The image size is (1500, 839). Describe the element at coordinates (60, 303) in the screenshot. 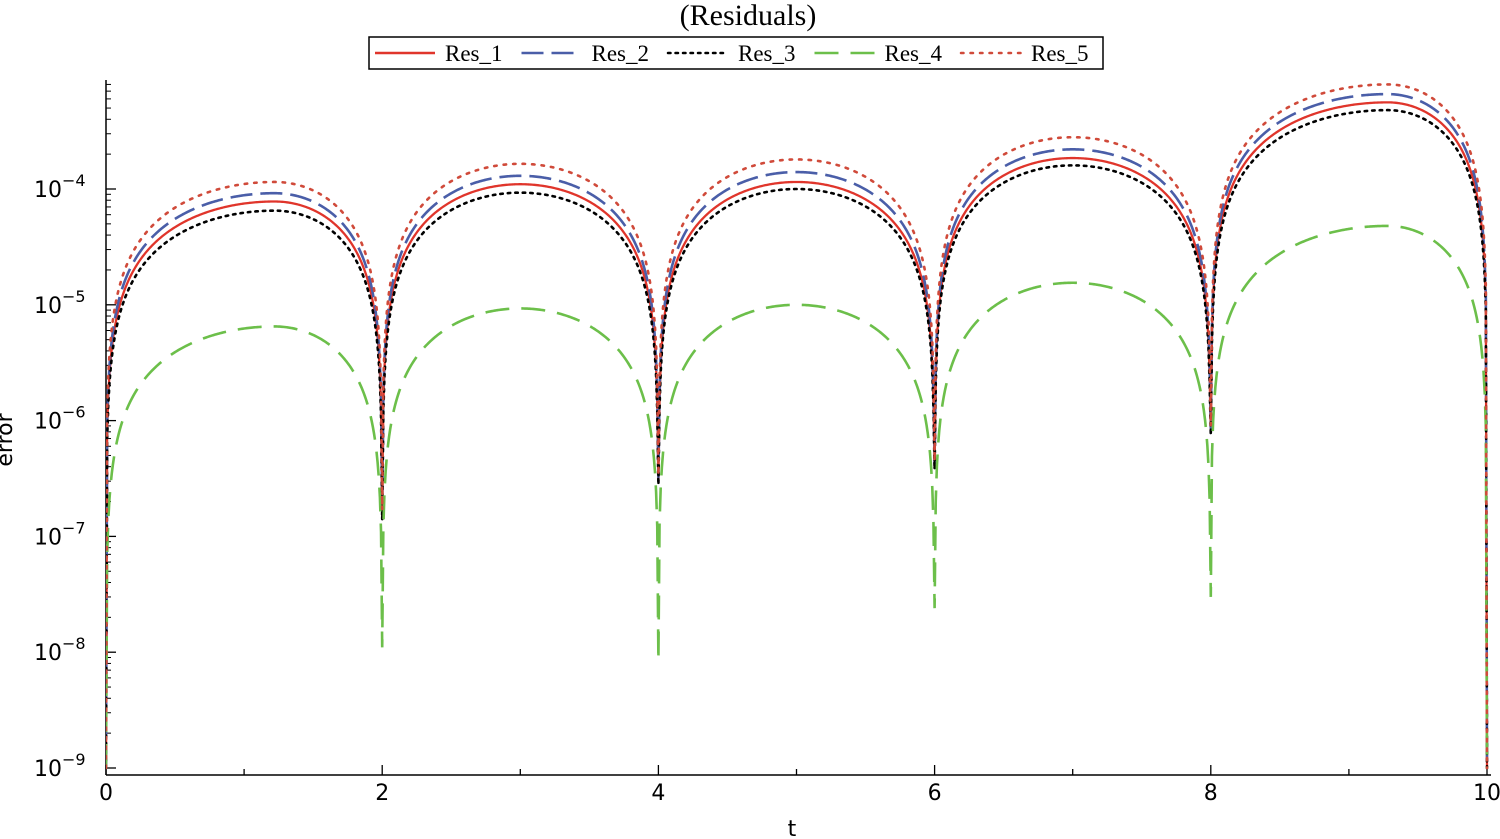

I see `y-tick-label: 10⁻⁵` at that location.